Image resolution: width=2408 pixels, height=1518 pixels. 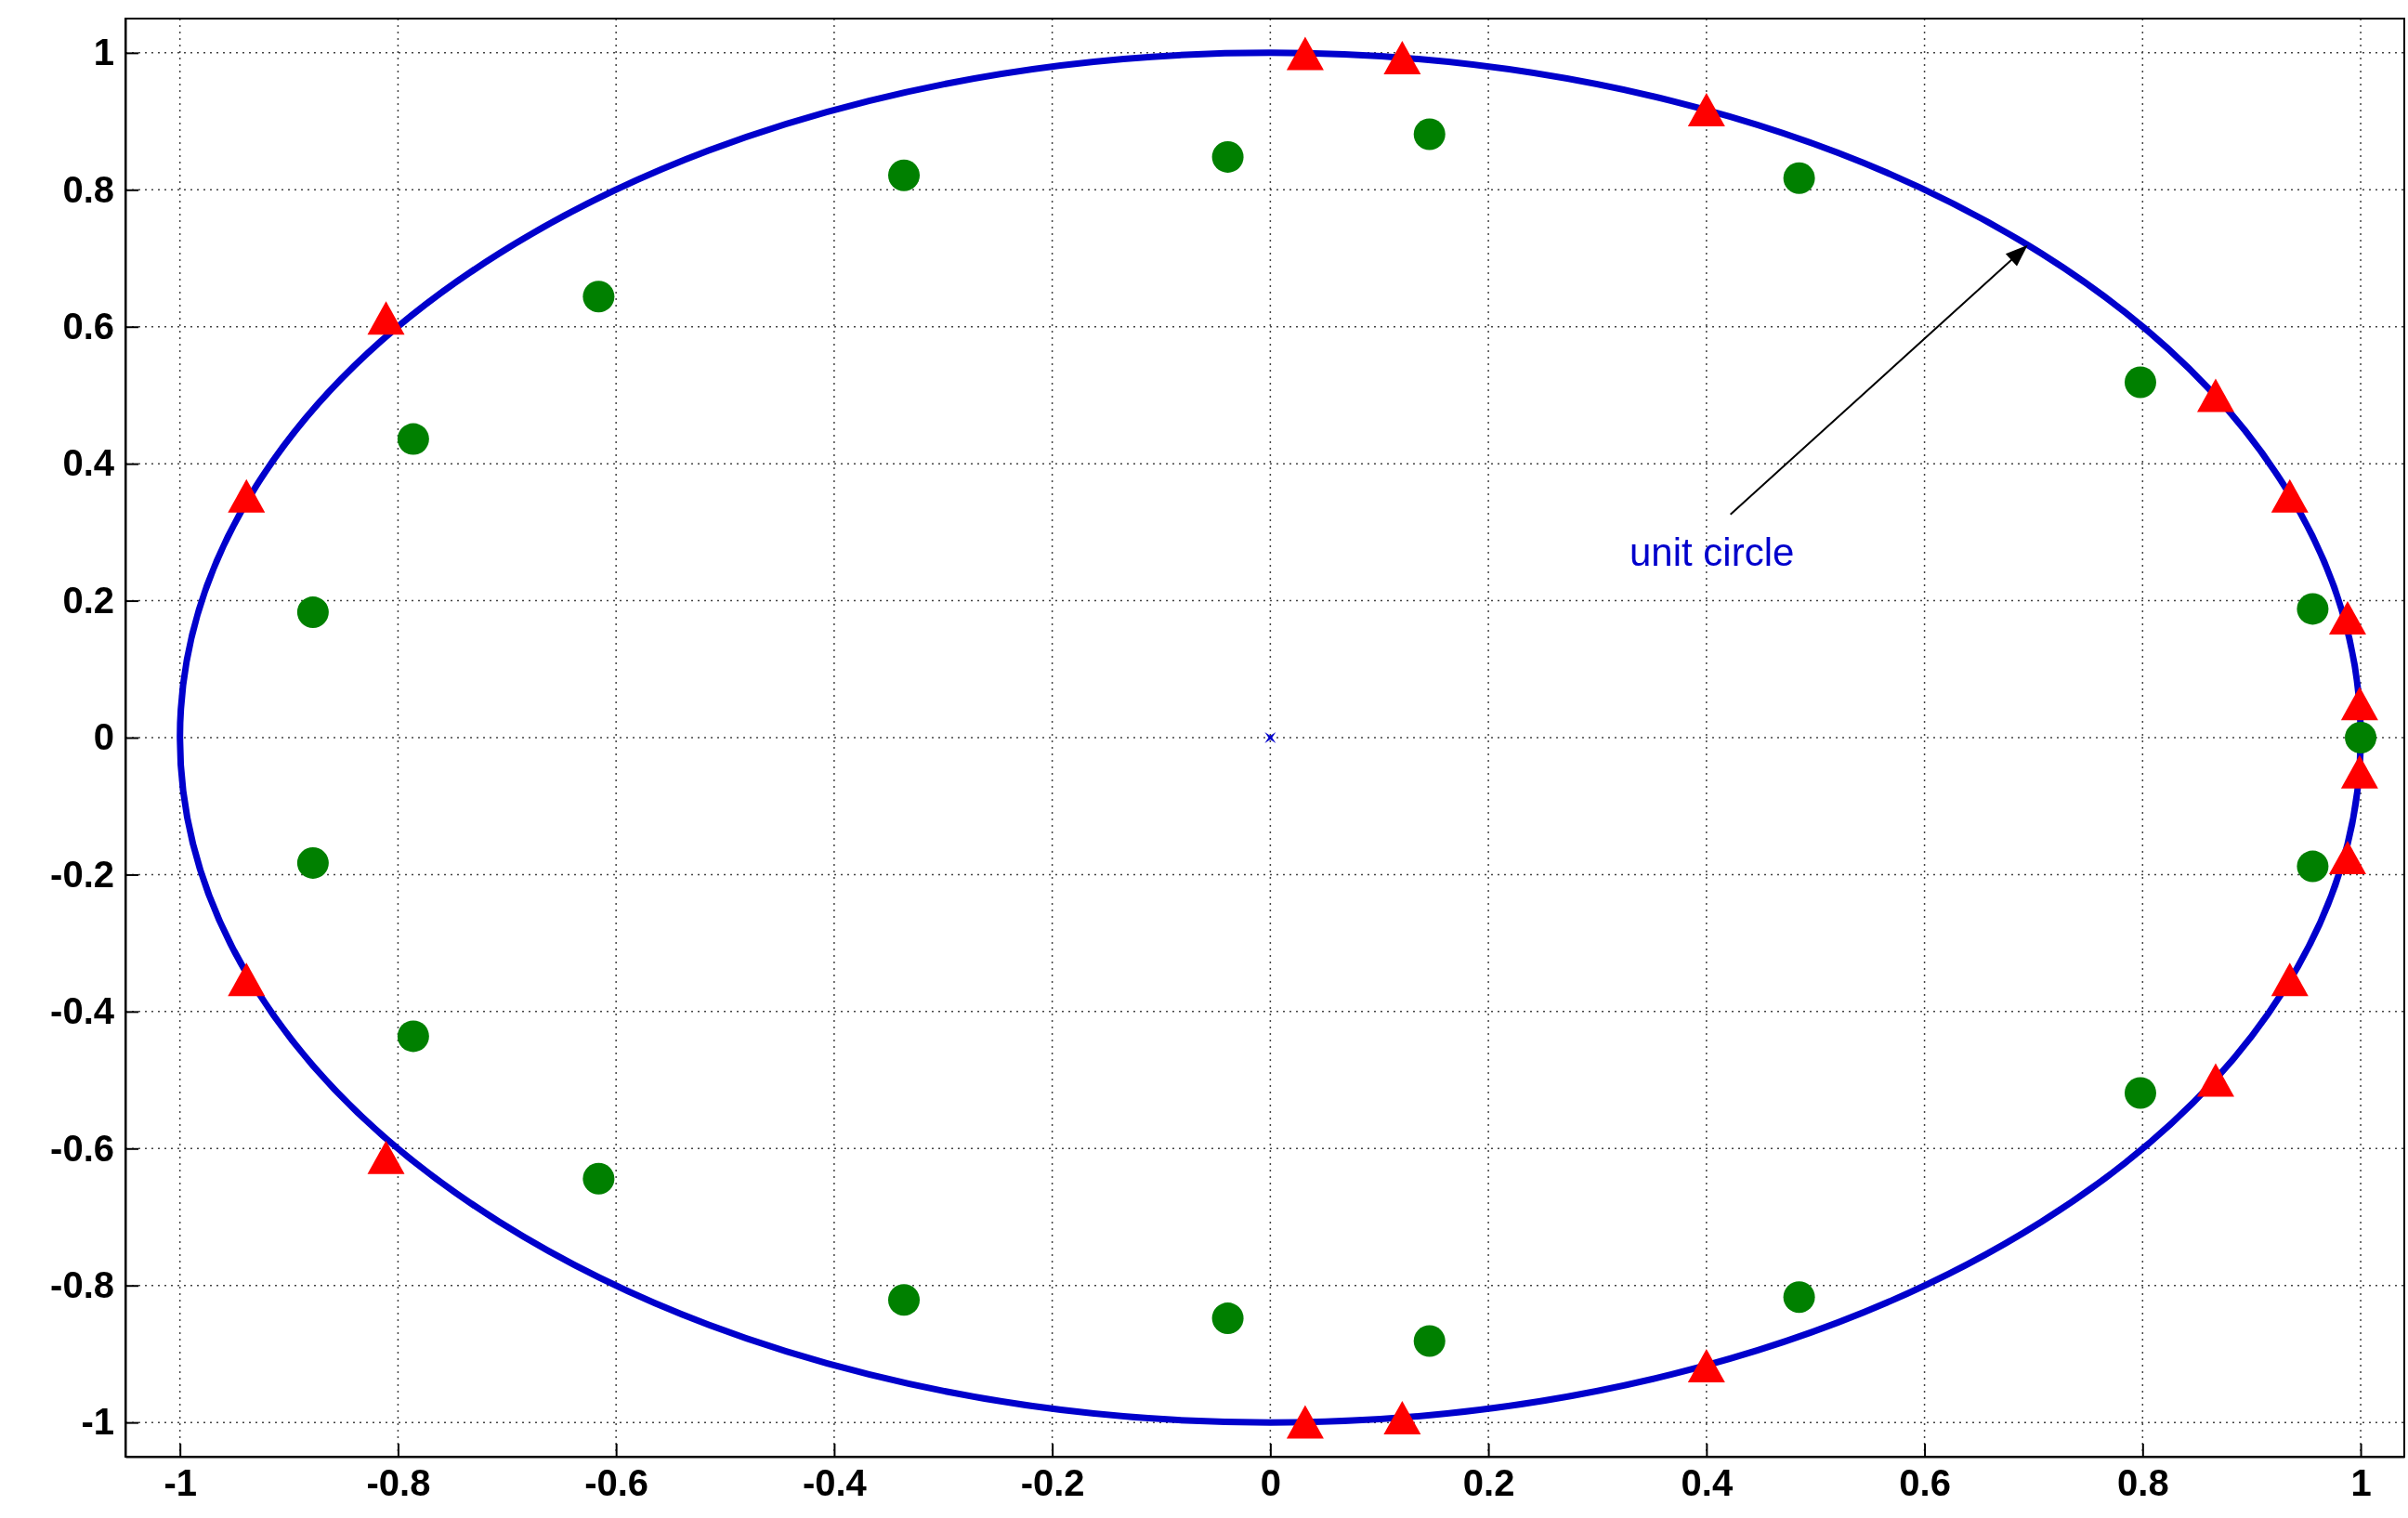 I want to click on y-tick-label: -0.2, so click(x=82, y=874).